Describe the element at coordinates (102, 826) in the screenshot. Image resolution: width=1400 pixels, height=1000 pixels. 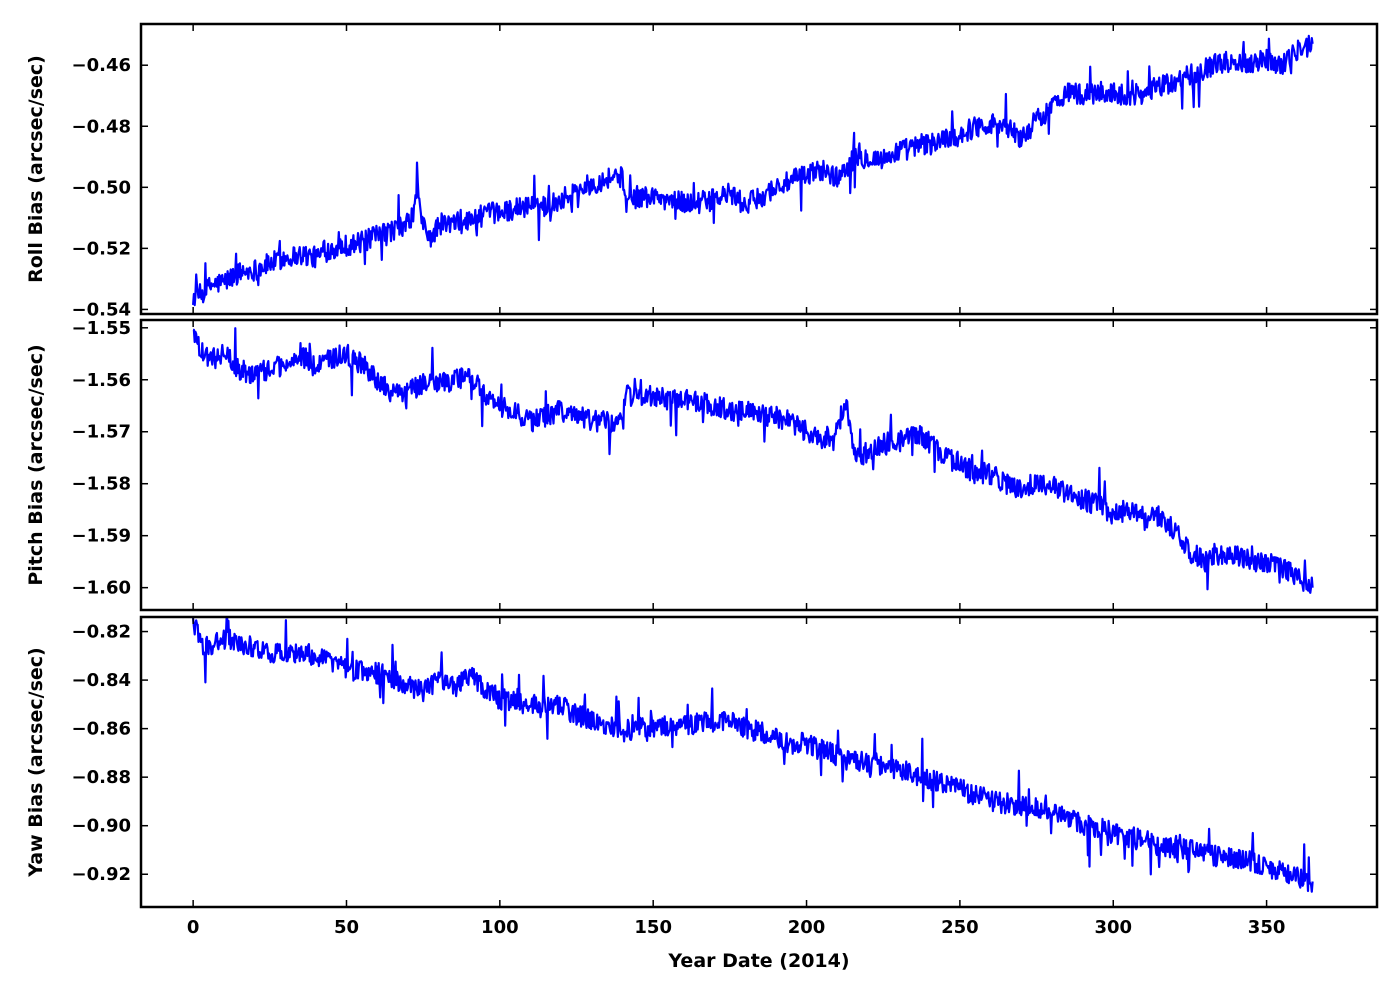
I see `yaw-bias-y-tick-label: −0.90` at that location.